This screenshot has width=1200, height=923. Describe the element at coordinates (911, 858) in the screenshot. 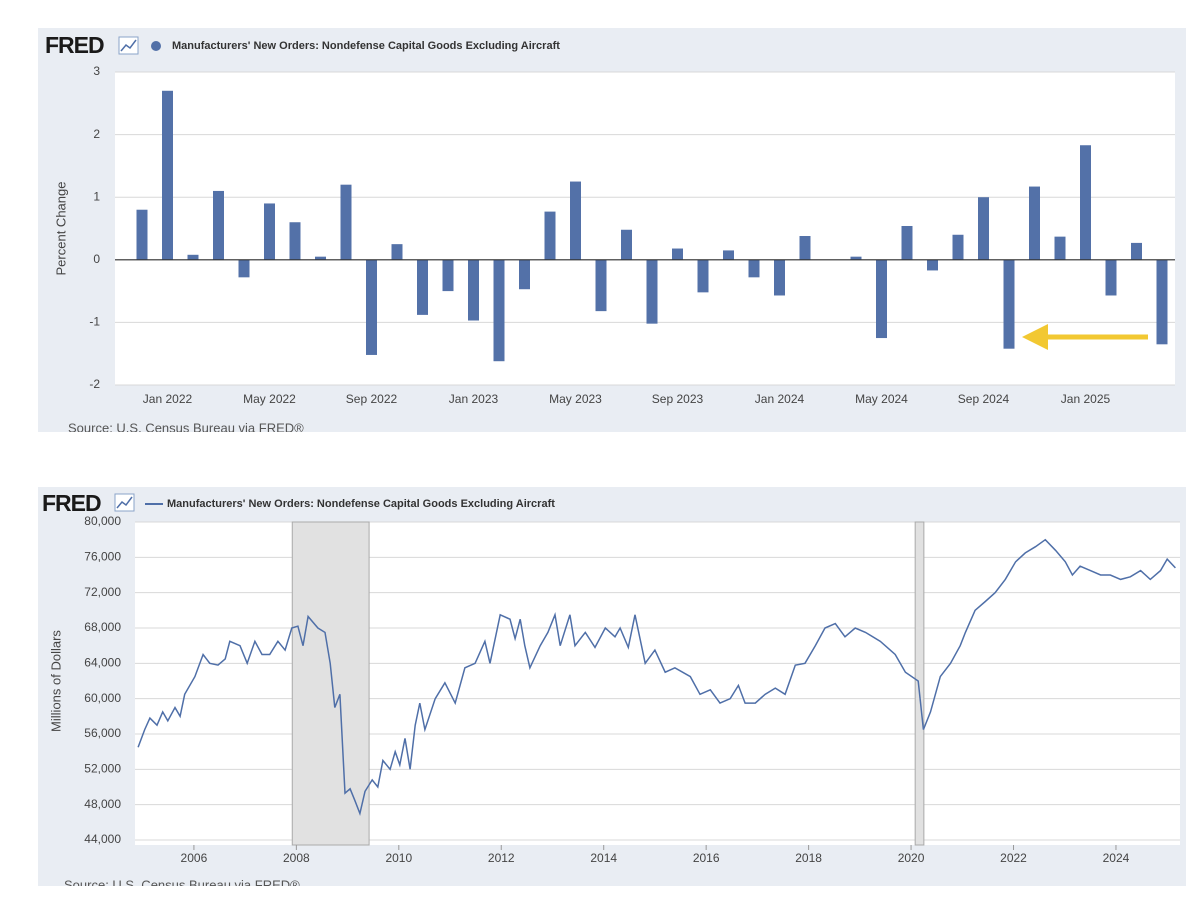

I see `x-tick-label: 2020` at that location.